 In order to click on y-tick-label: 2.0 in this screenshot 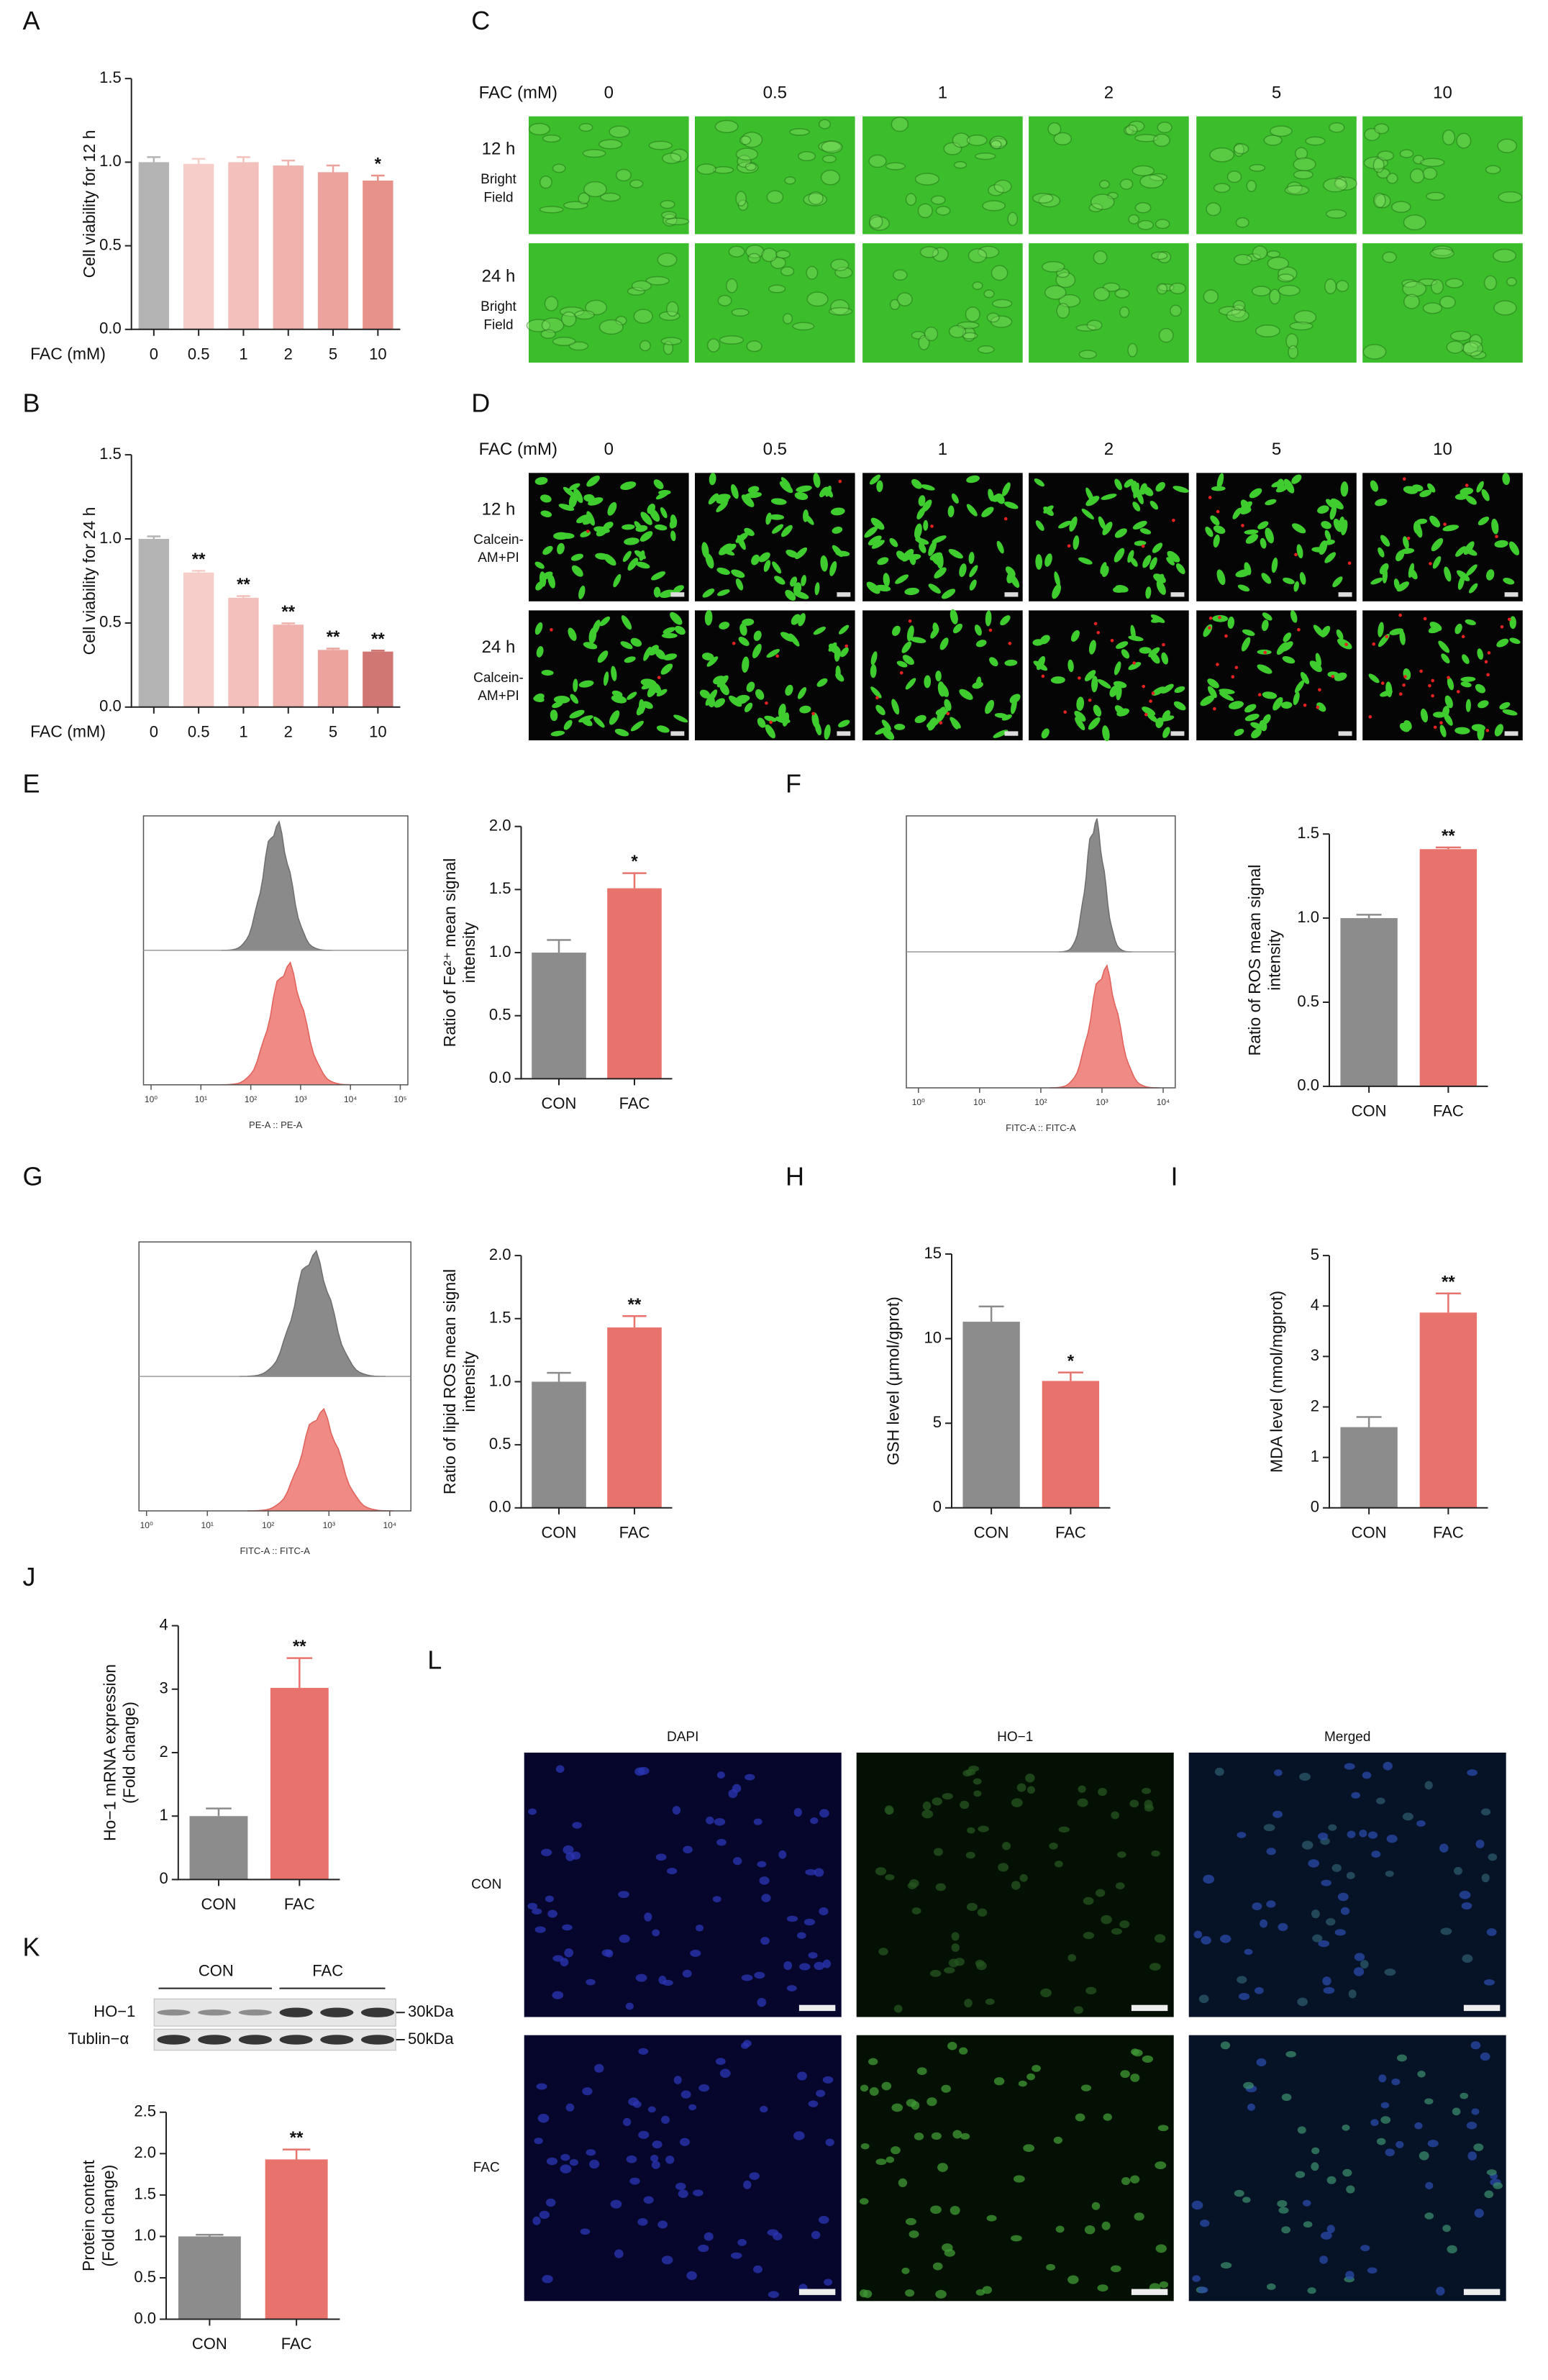, I will do `click(145, 2152)`.